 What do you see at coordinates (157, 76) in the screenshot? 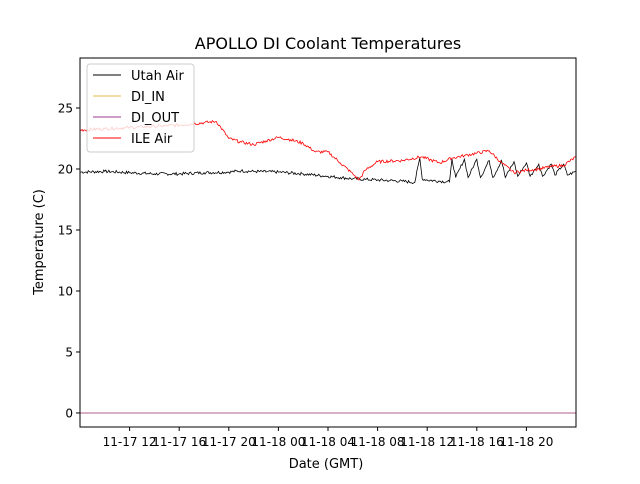
I see `legend-label: Utah Air` at bounding box center [157, 76].